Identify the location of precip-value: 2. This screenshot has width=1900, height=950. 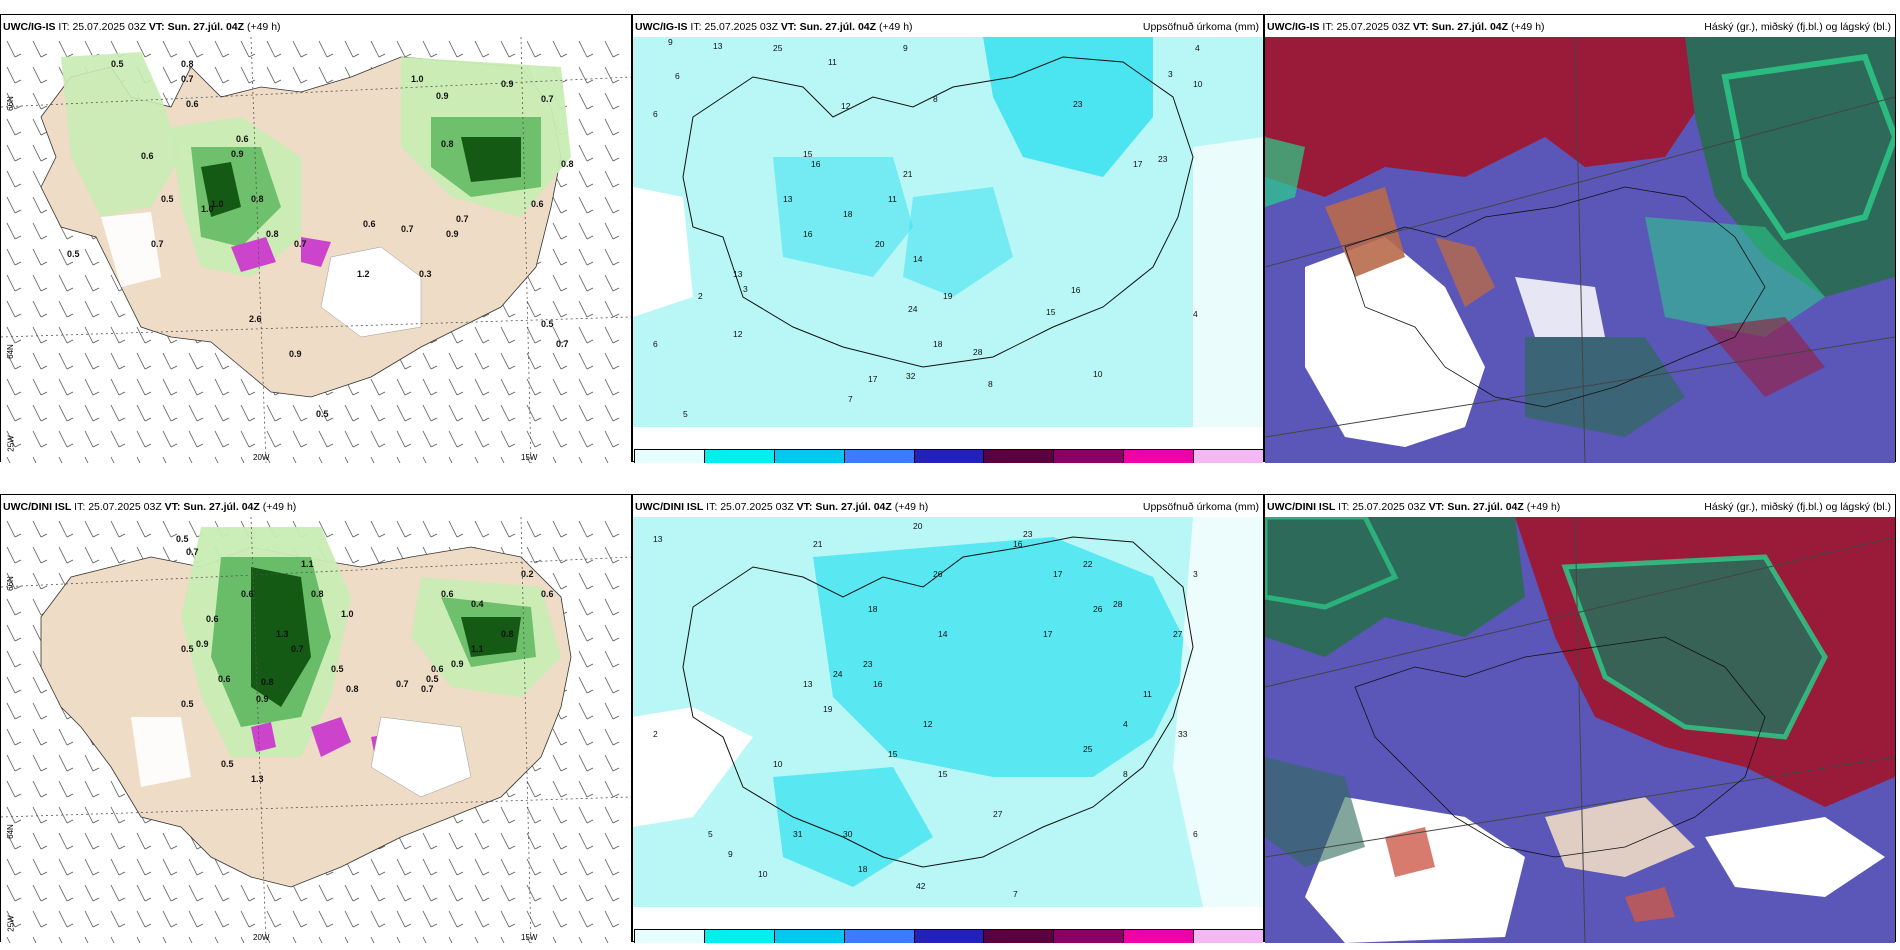
(655, 734).